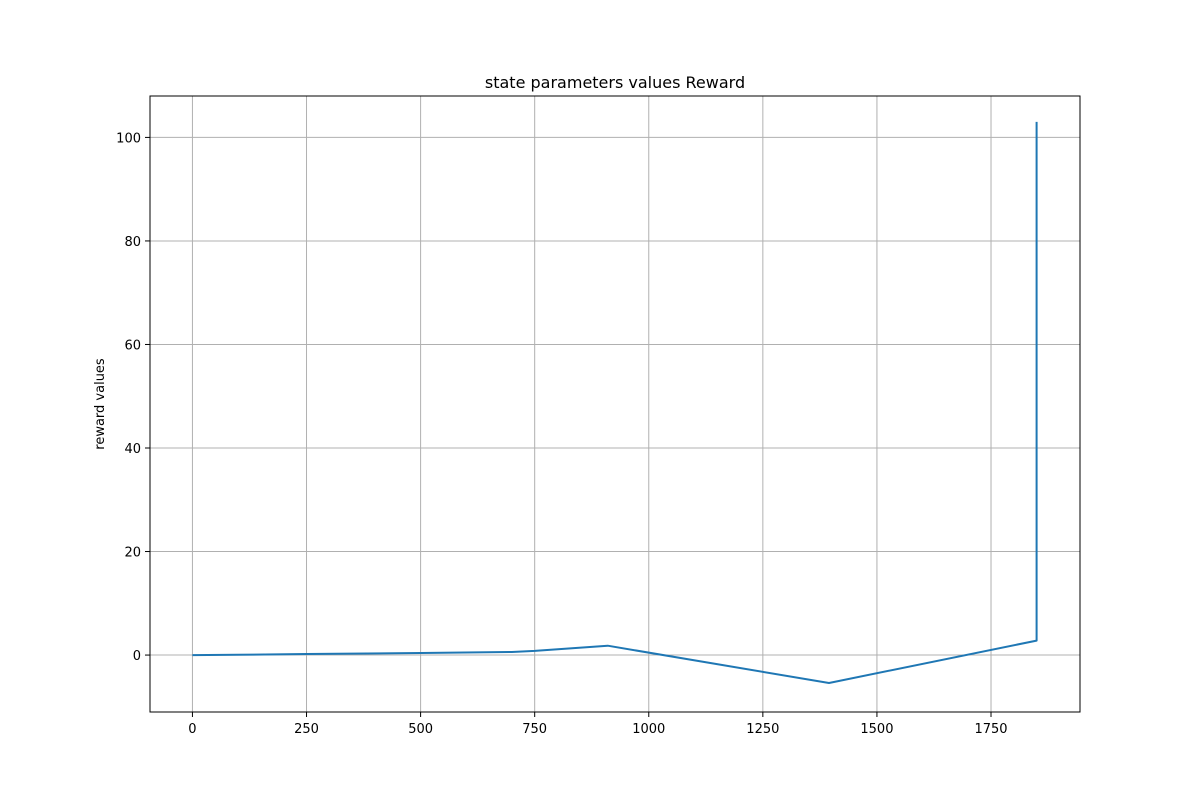 Image resolution: width=1200 pixels, height=800 pixels. Describe the element at coordinates (876, 729) in the screenshot. I see `x-tick-label: 1500` at that location.